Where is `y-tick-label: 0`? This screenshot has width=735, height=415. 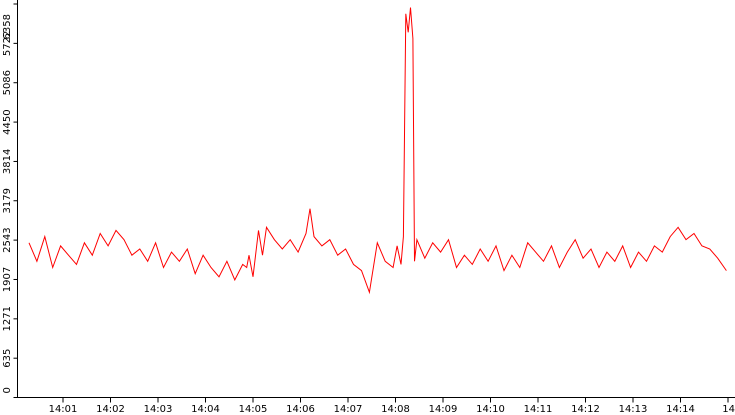
y-tick-label: 0 is located at coordinates (7, 390).